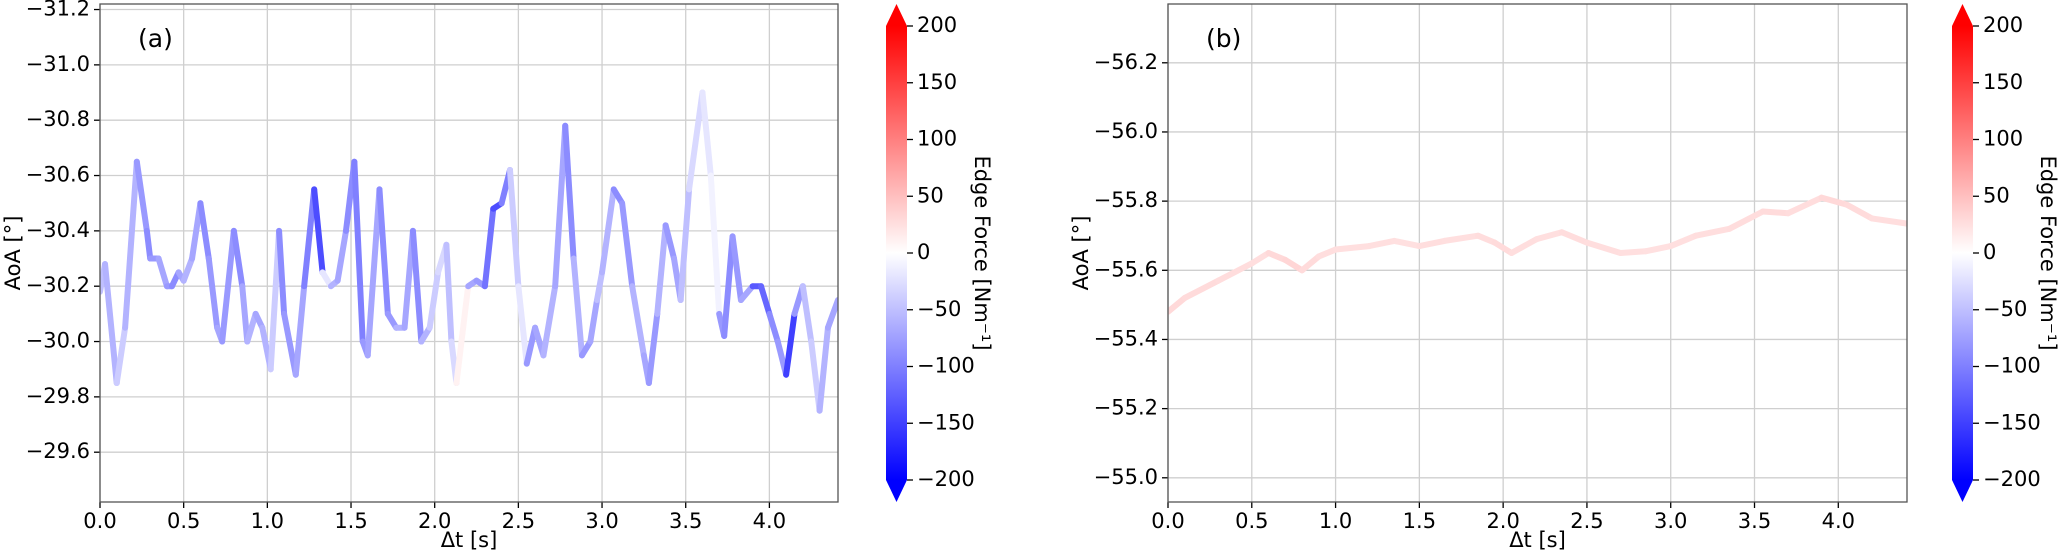 Image resolution: width=2067 pixels, height=554 pixels. Describe the element at coordinates (1126, 477) in the screenshot. I see `y-tick-label: −55.0` at that location.